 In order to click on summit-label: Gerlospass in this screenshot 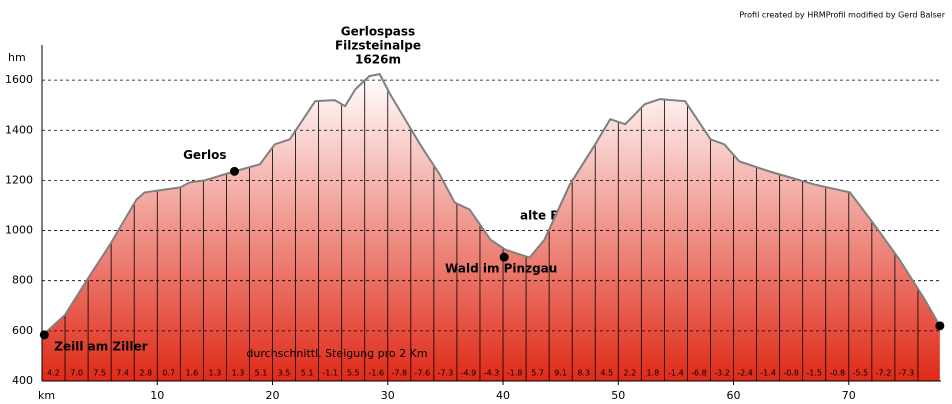, I will do `click(378, 32)`.